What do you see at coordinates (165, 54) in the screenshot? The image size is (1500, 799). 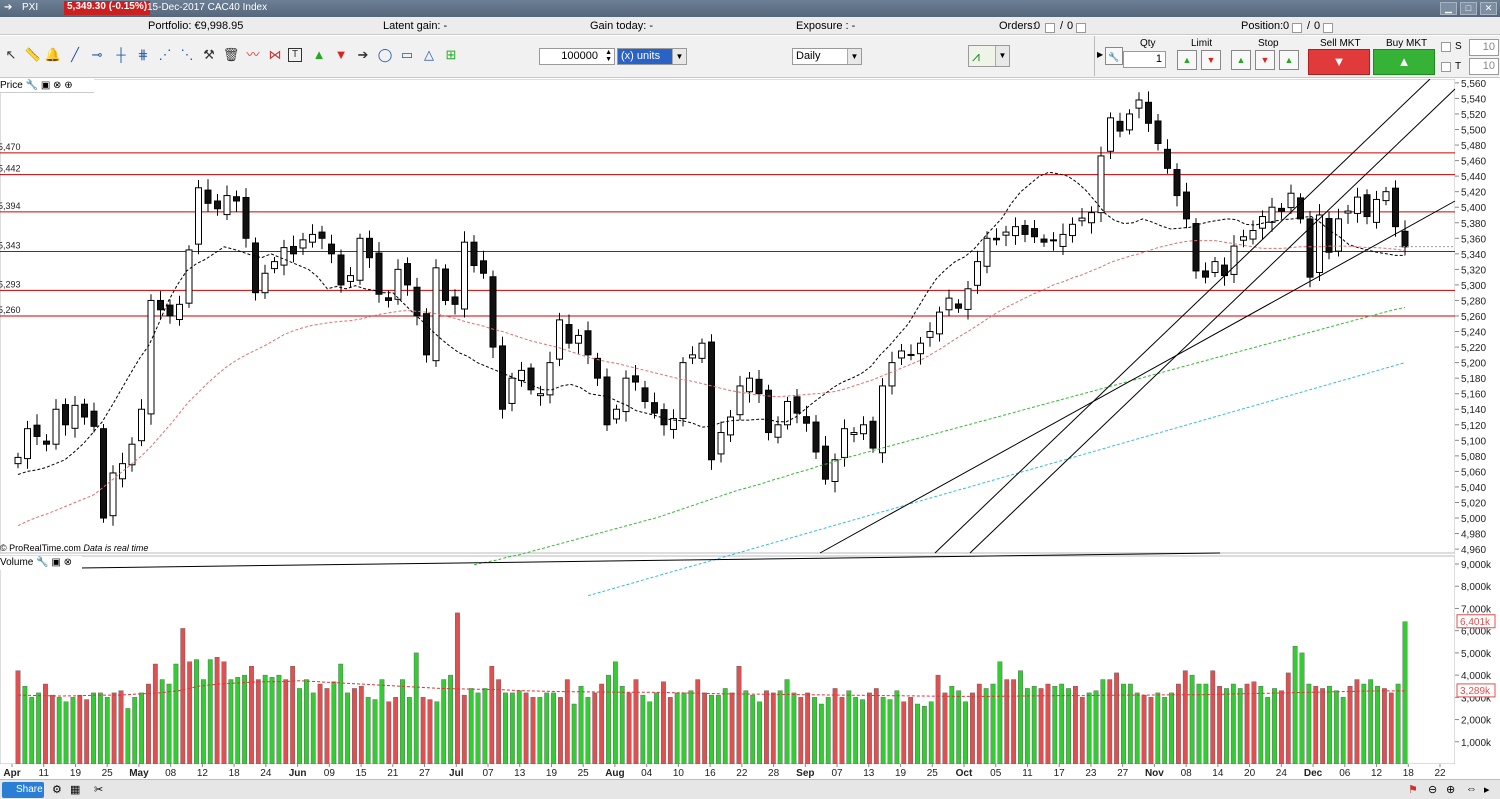 I see `fibonacci-icon: ⋰` at bounding box center [165, 54].